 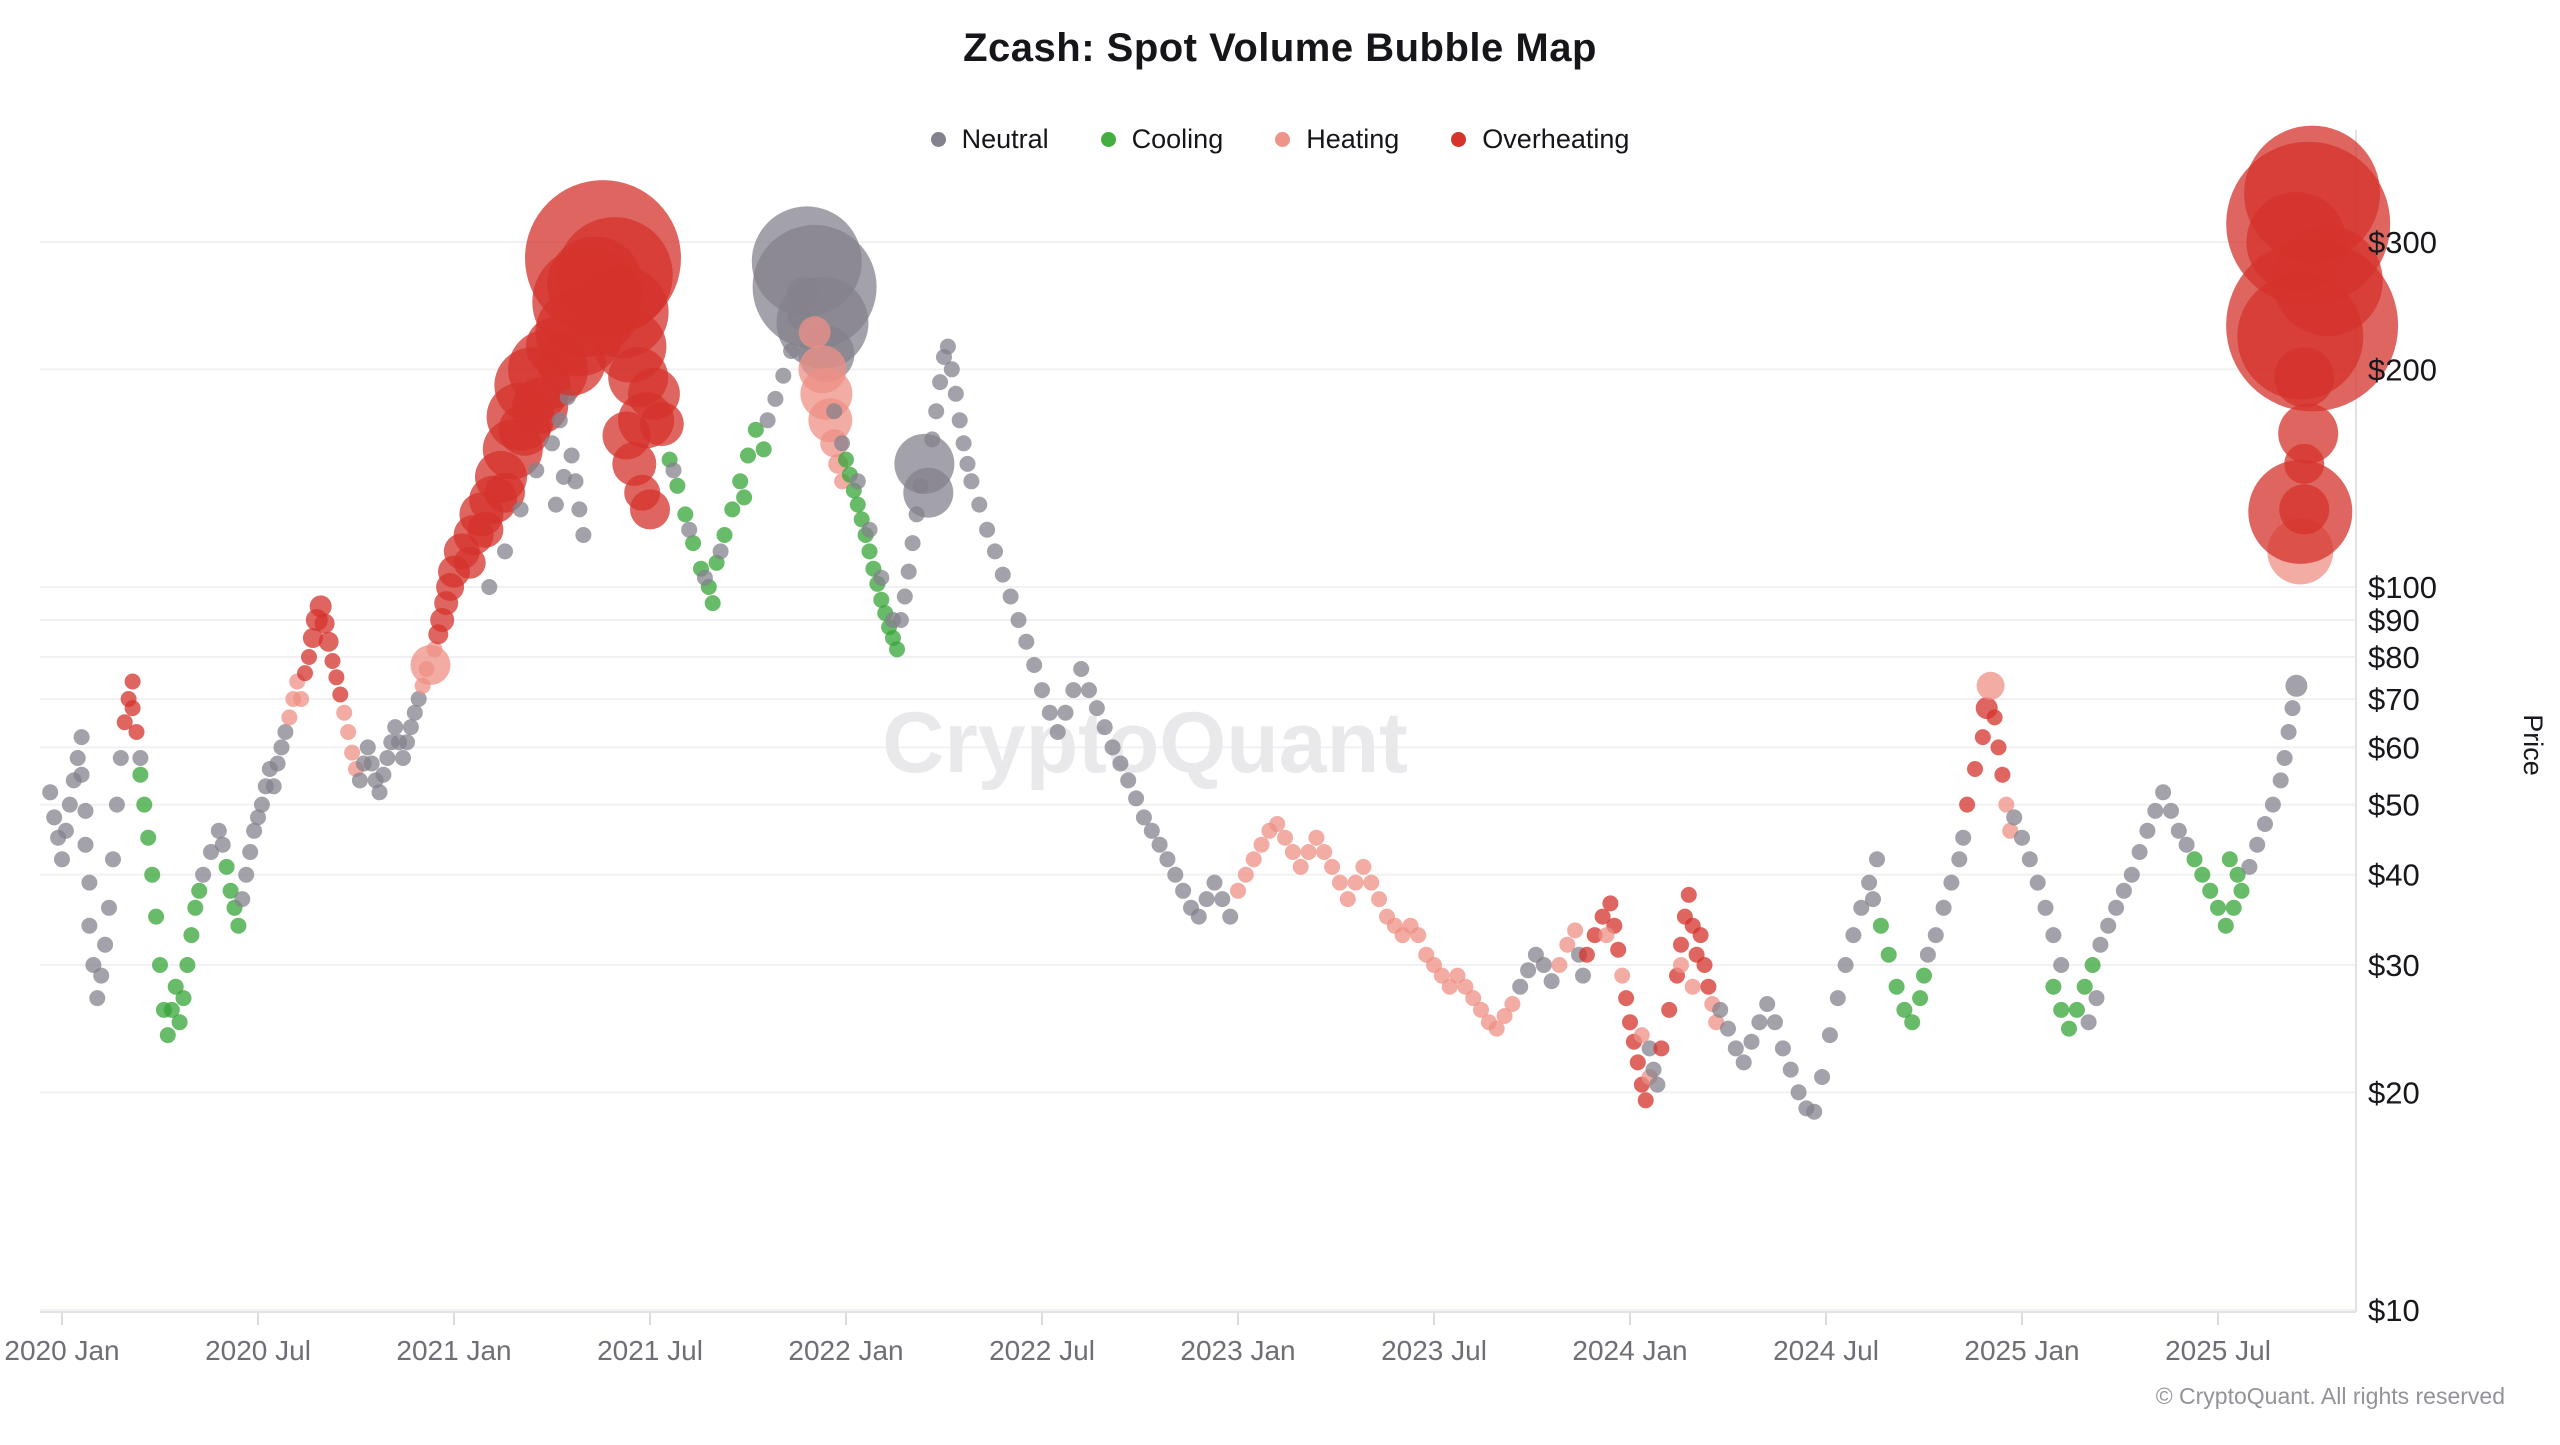 I want to click on x-axis-tick-label: 2023 Jul, so click(x=1434, y=1350).